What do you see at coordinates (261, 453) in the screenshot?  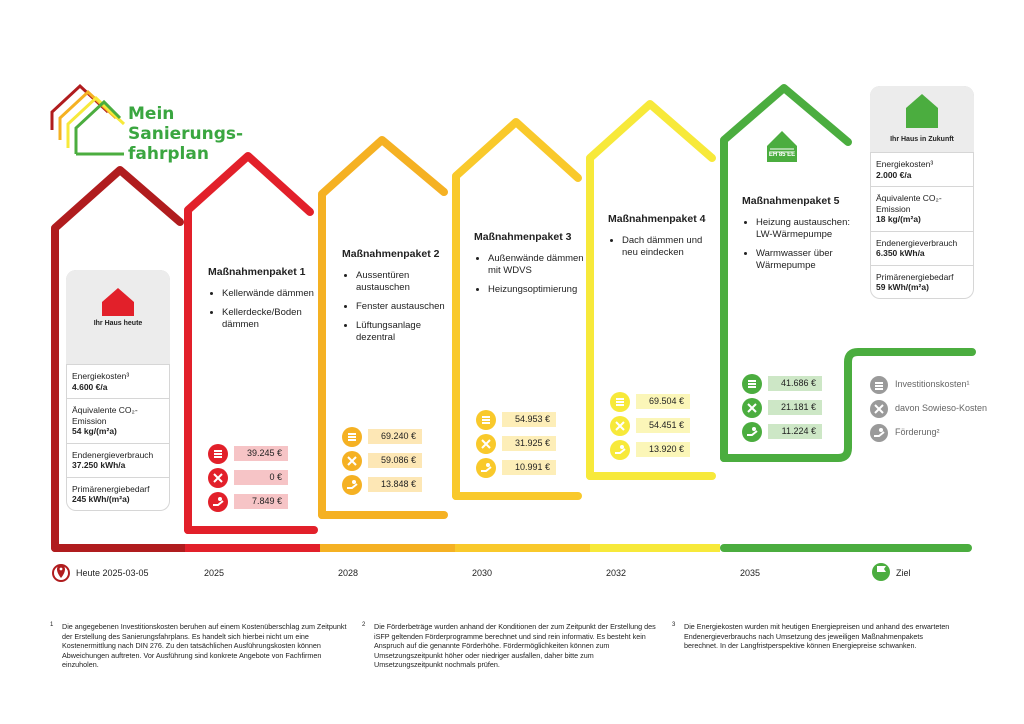 I see `package-1-invest-value: 39.245 €` at bounding box center [261, 453].